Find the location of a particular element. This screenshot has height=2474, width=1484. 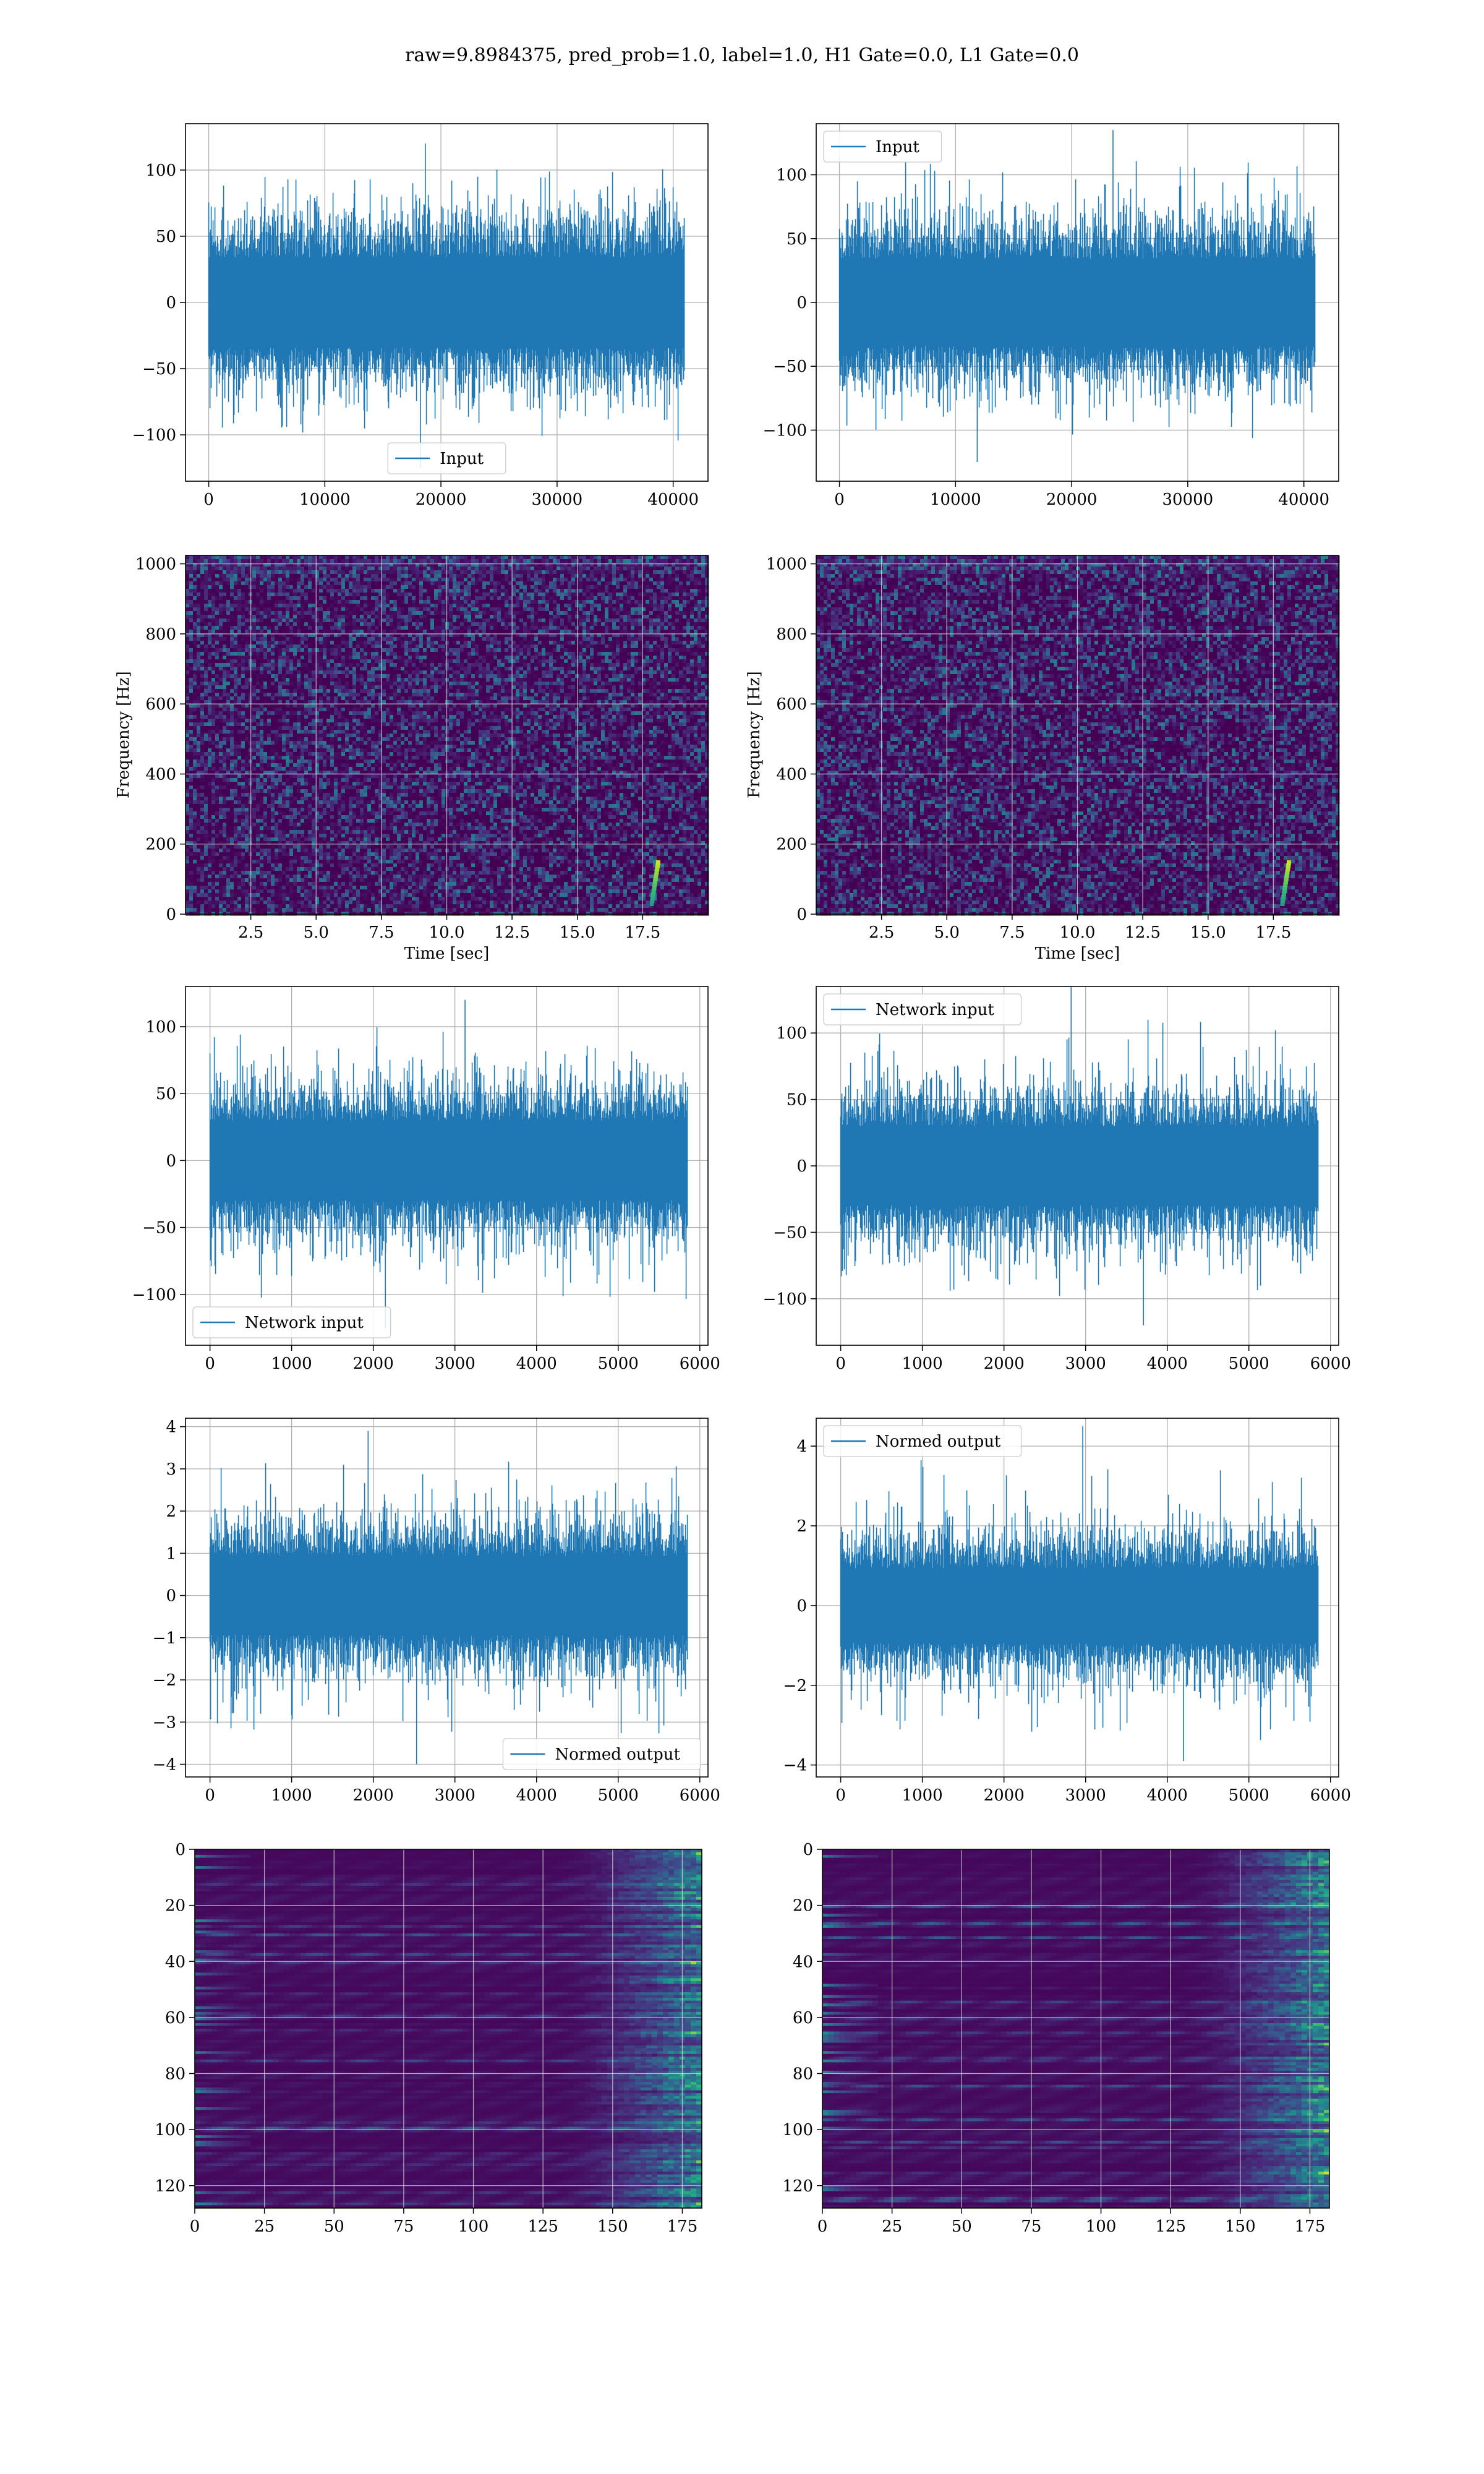

y-tick-label: 2 is located at coordinates (171, 1511).